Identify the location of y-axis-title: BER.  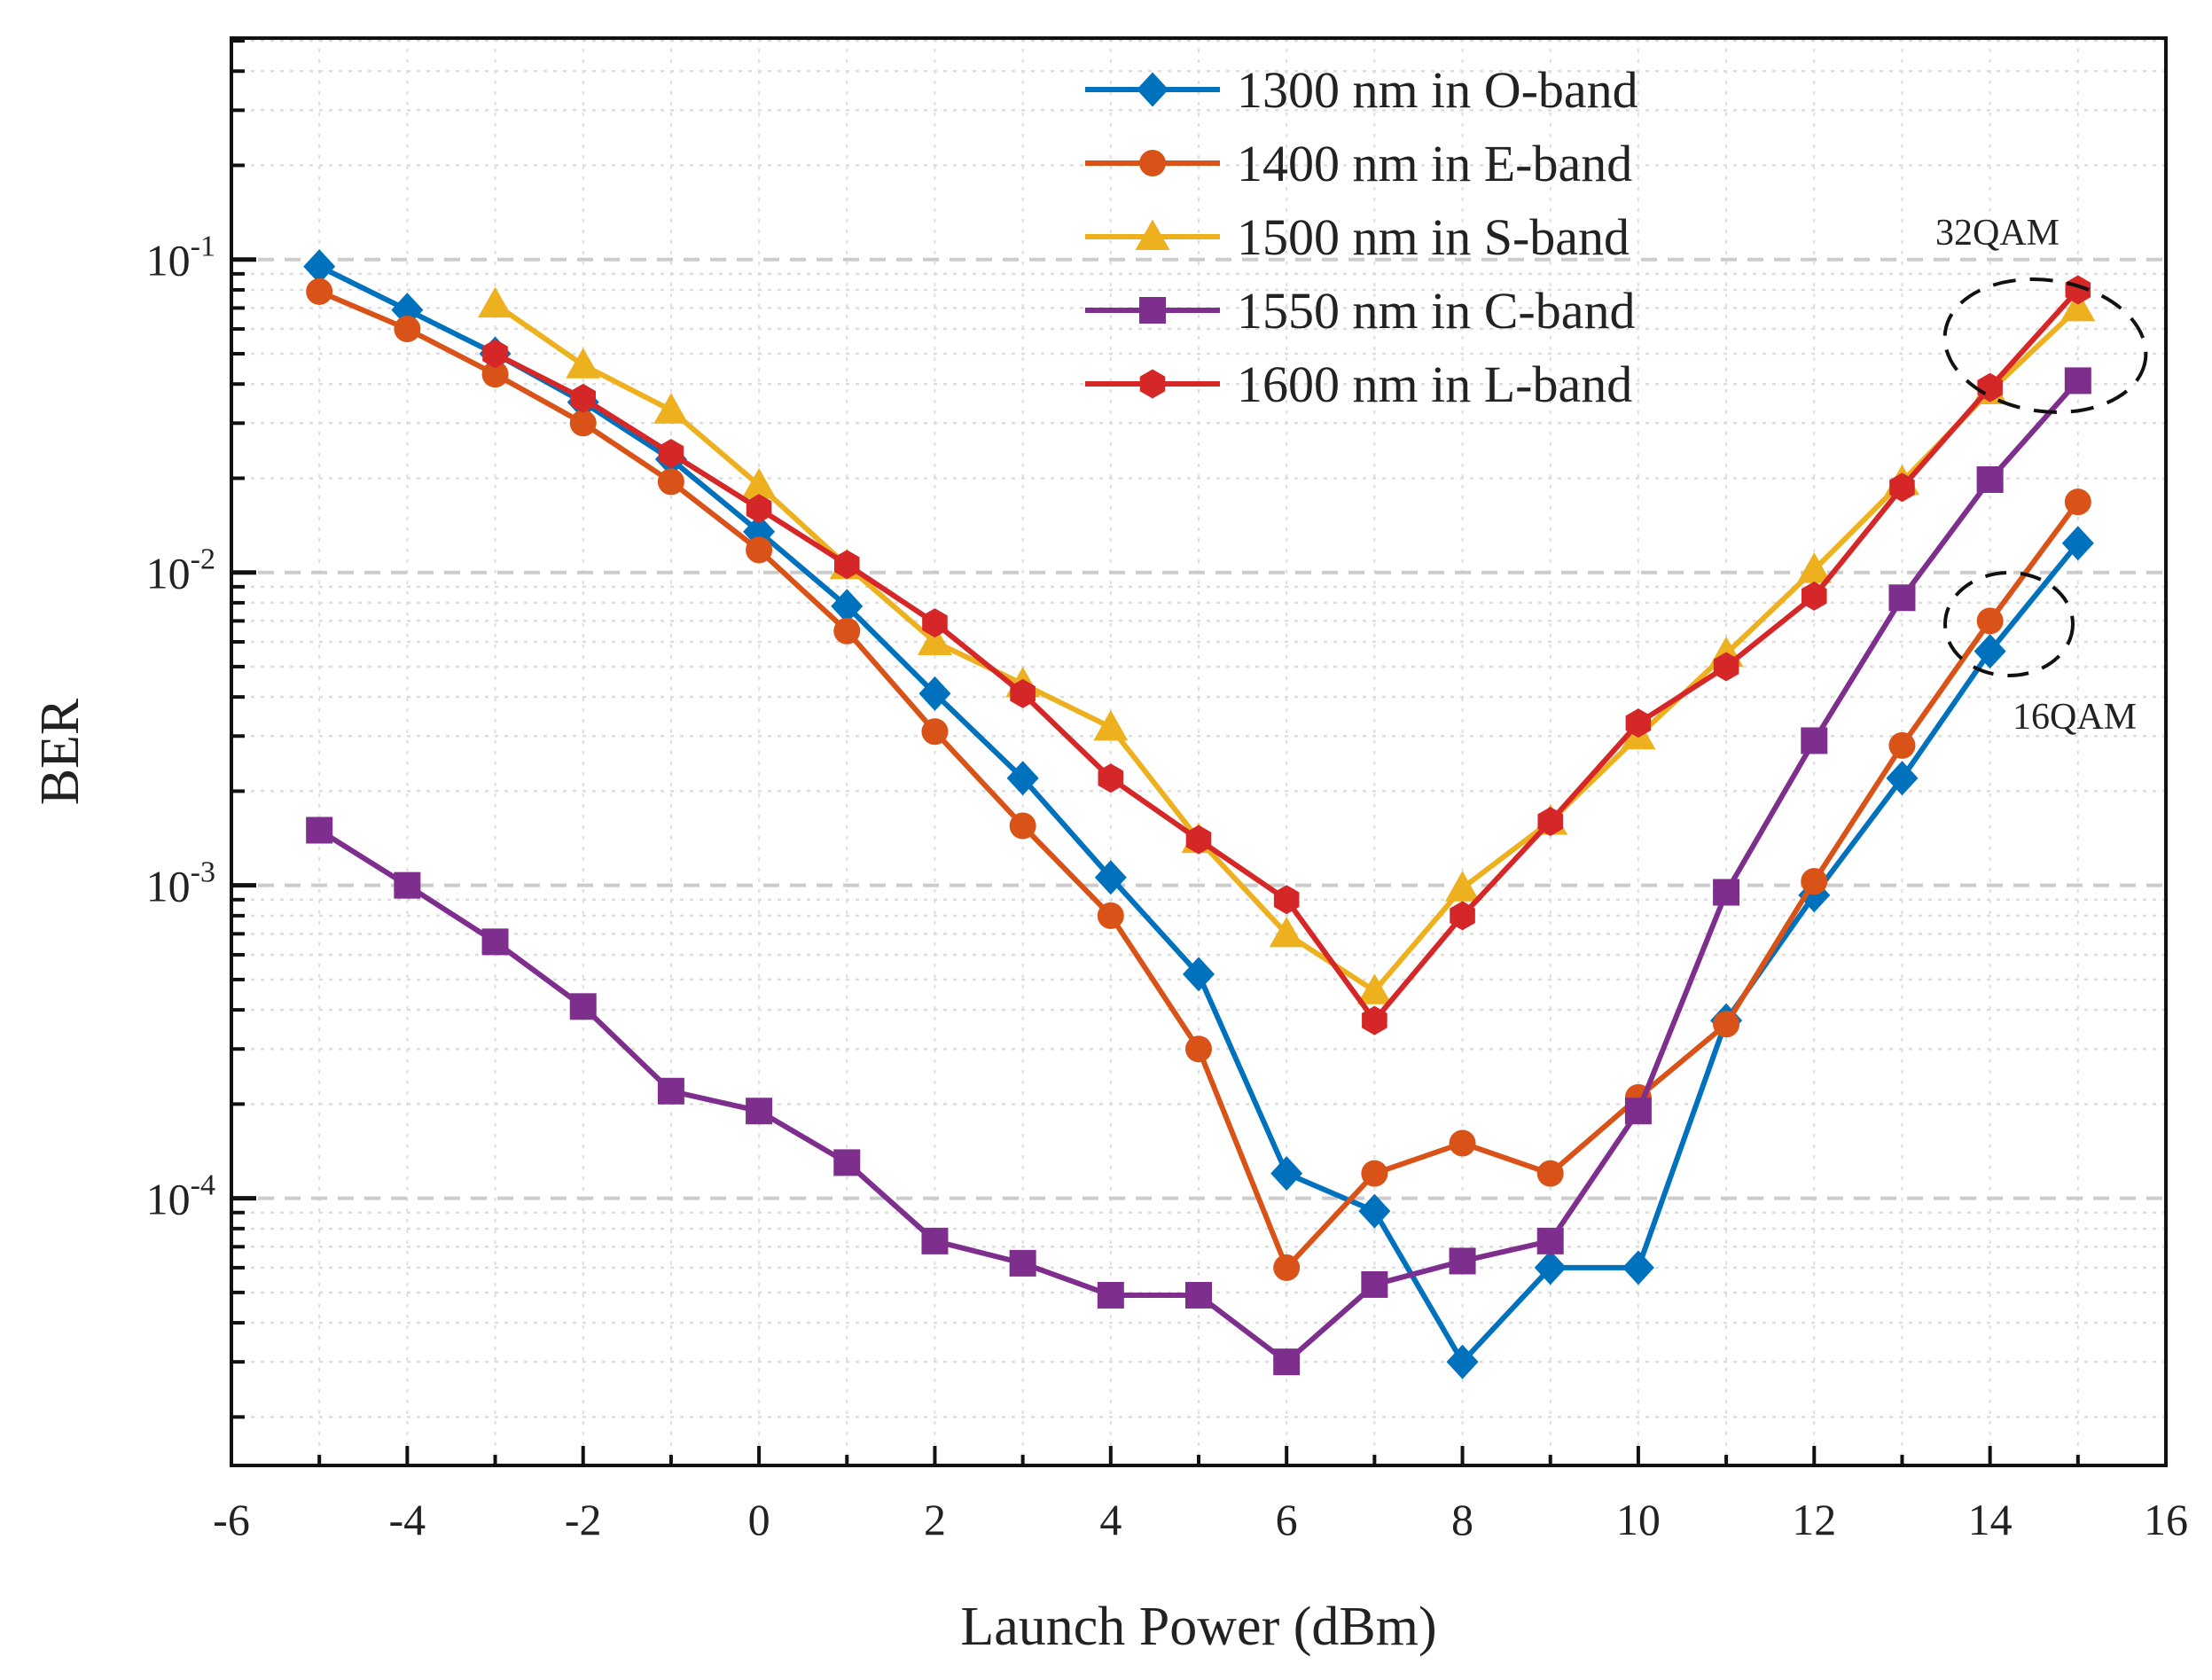
(60, 751).